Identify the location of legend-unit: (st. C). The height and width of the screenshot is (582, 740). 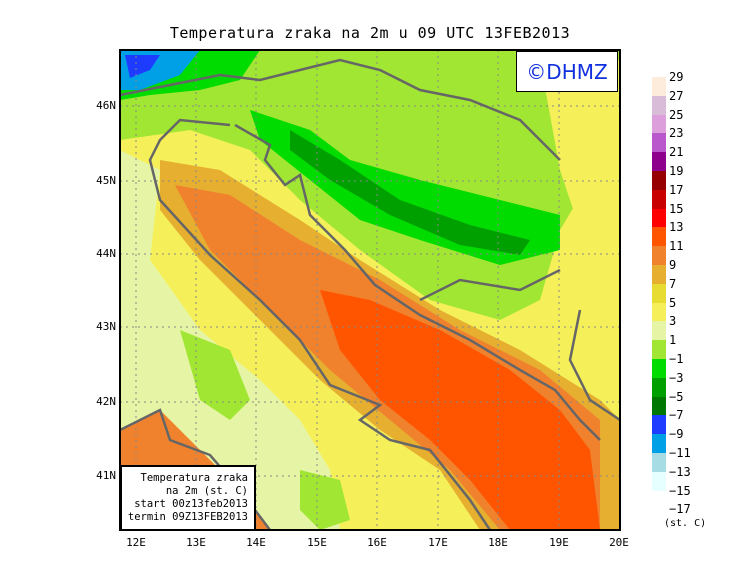
(685, 523).